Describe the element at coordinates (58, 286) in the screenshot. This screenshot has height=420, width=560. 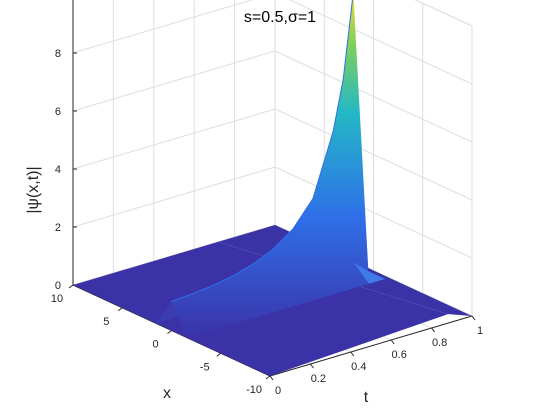
I see `z-tick-label: 0` at that location.